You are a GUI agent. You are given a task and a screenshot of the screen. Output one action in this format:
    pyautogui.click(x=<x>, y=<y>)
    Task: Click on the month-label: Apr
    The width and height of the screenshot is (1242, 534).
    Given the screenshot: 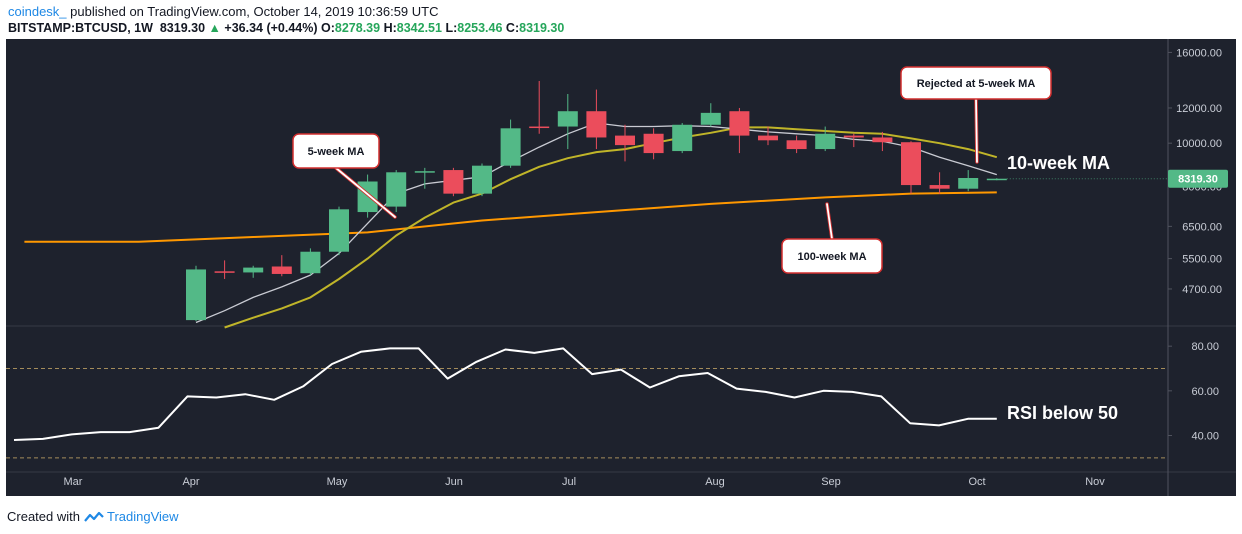 What is the action you would take?
    pyautogui.click(x=190, y=482)
    